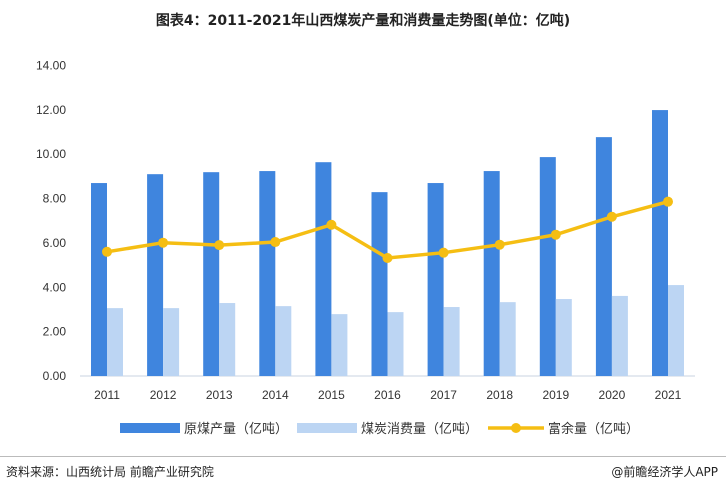 The width and height of the screenshot is (726, 493). I want to click on x-tick-label: 2012, so click(163, 395).